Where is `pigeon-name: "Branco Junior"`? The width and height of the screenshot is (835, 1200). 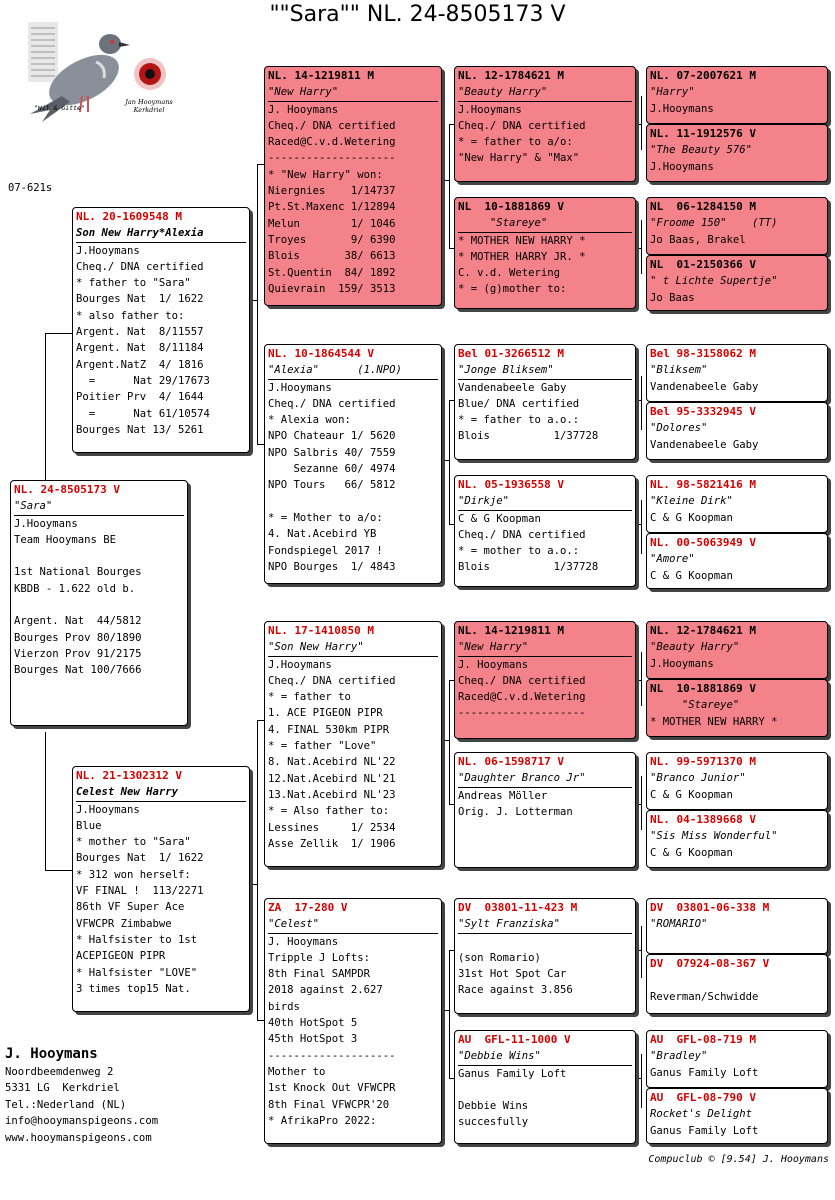
pigeon-name: "Branco Junior" is located at coordinates (698, 778).